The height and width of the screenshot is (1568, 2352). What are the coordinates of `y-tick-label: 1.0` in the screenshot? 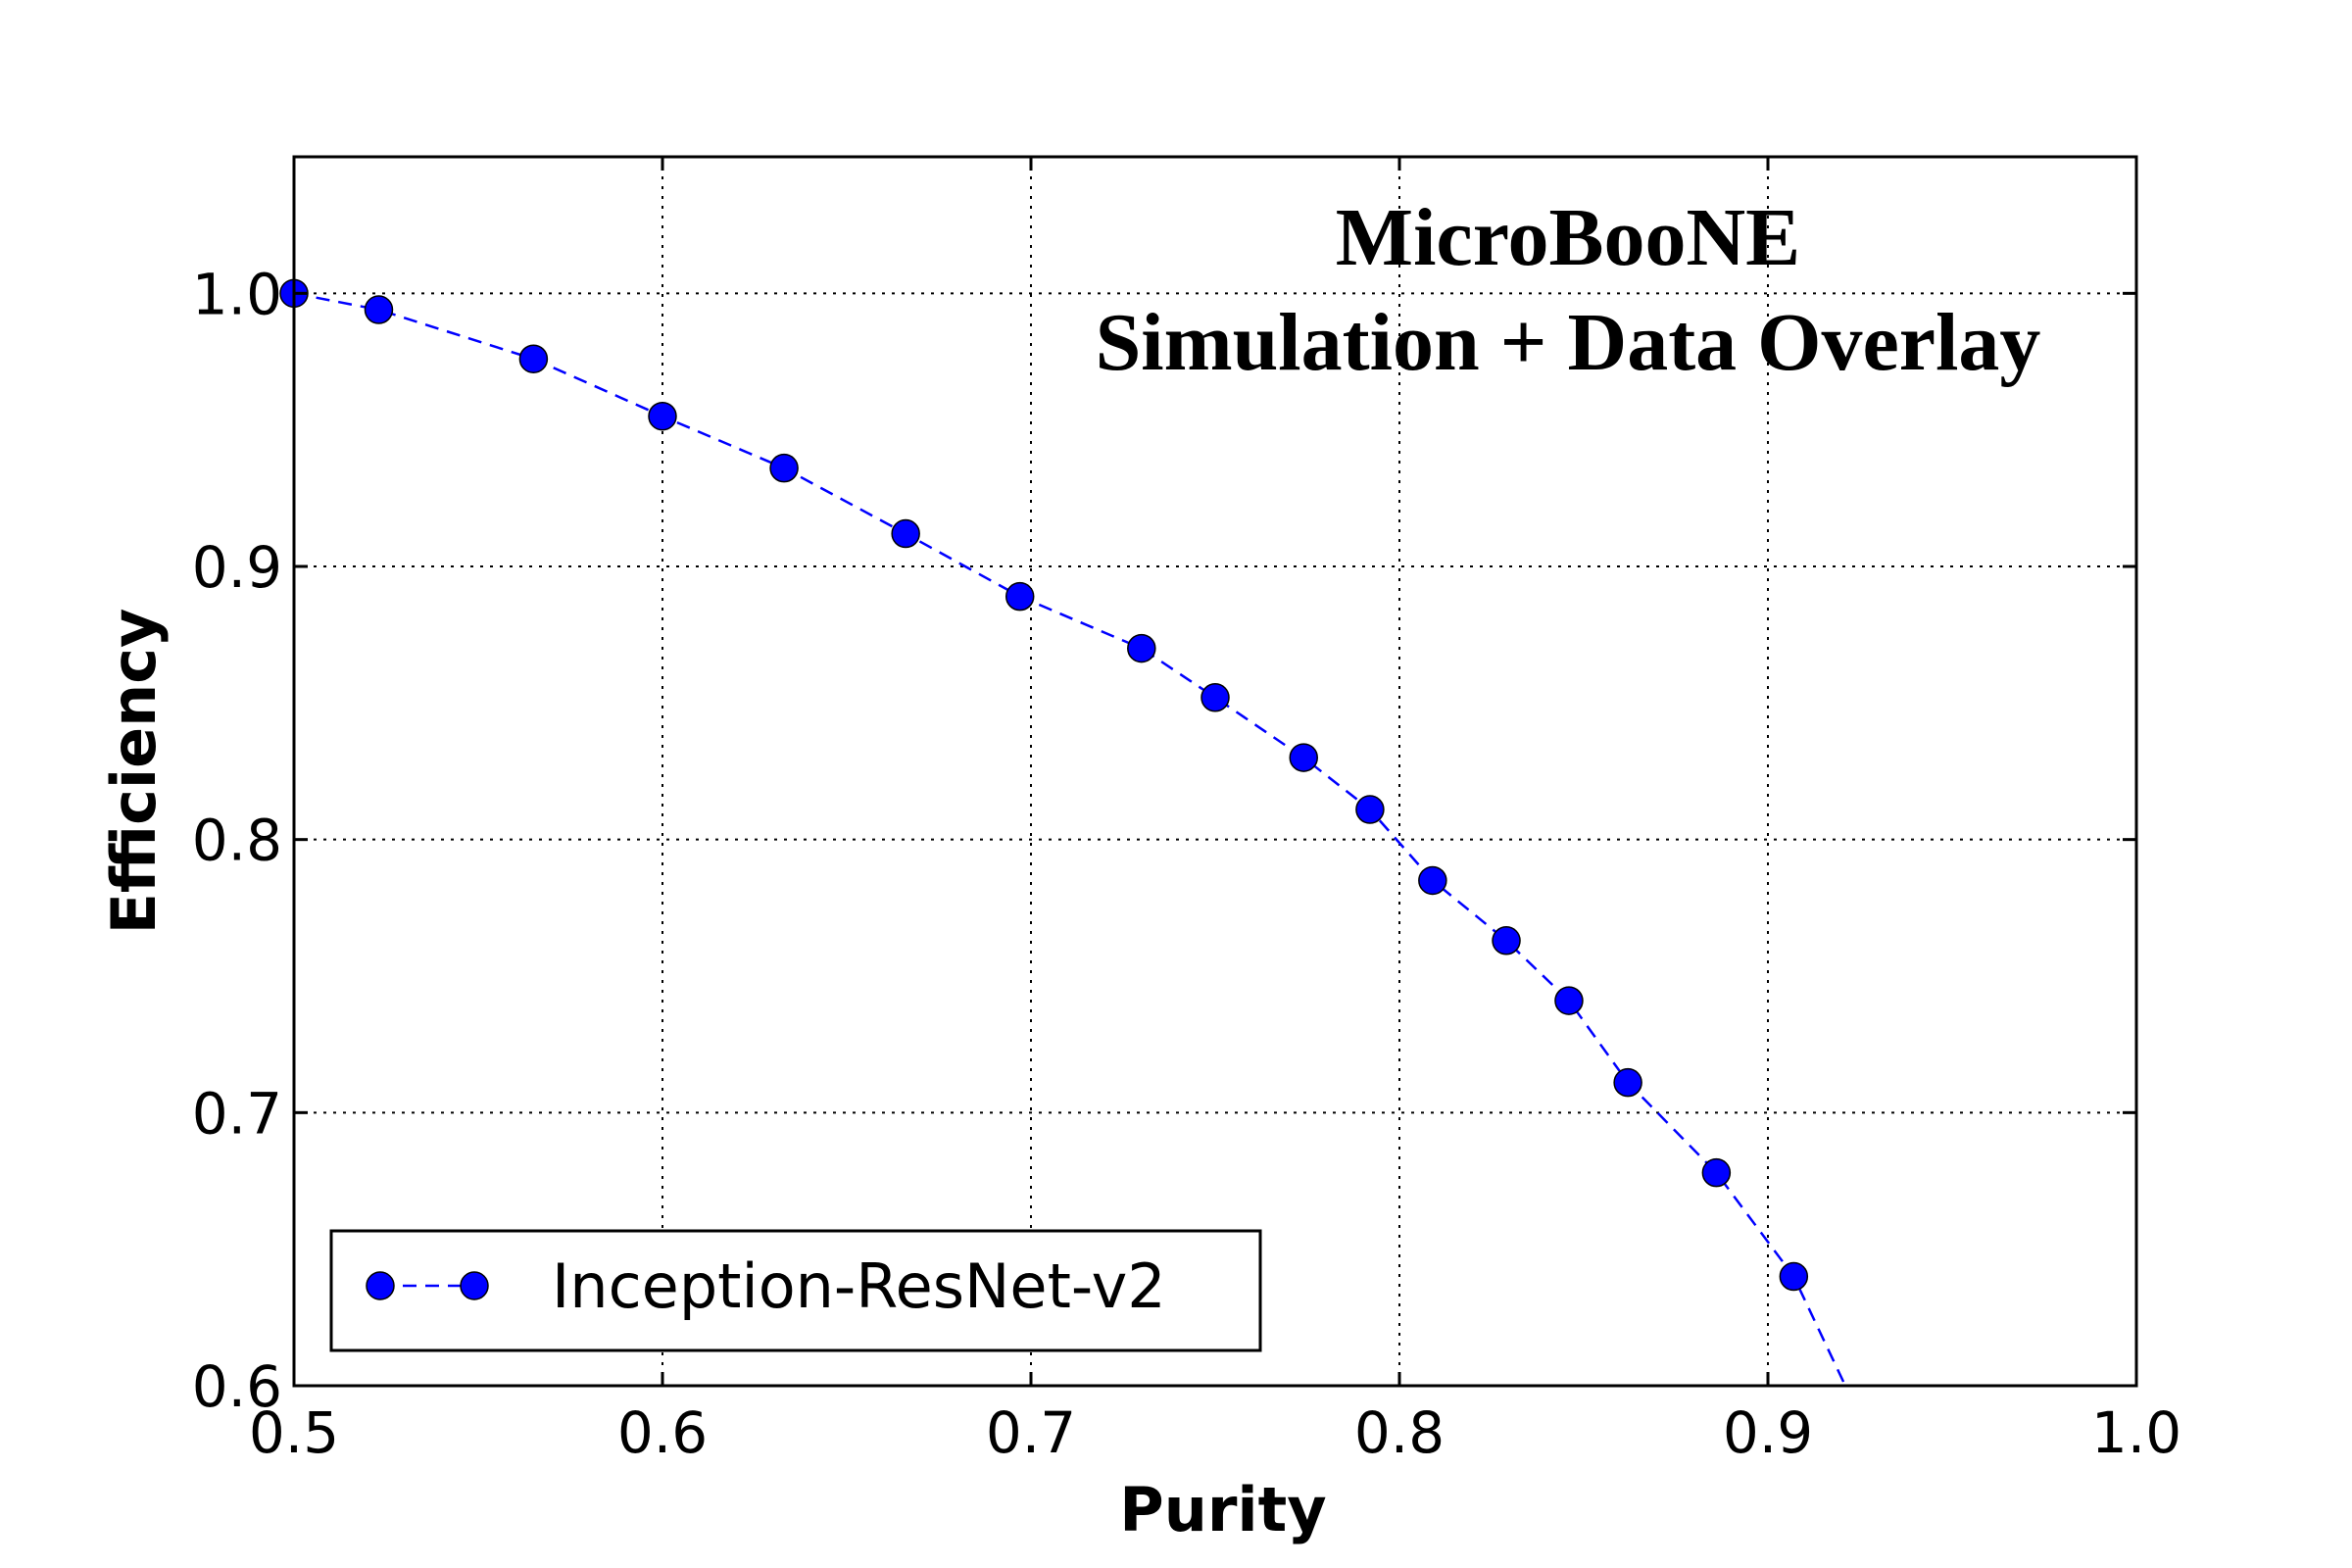 It's located at (237, 294).